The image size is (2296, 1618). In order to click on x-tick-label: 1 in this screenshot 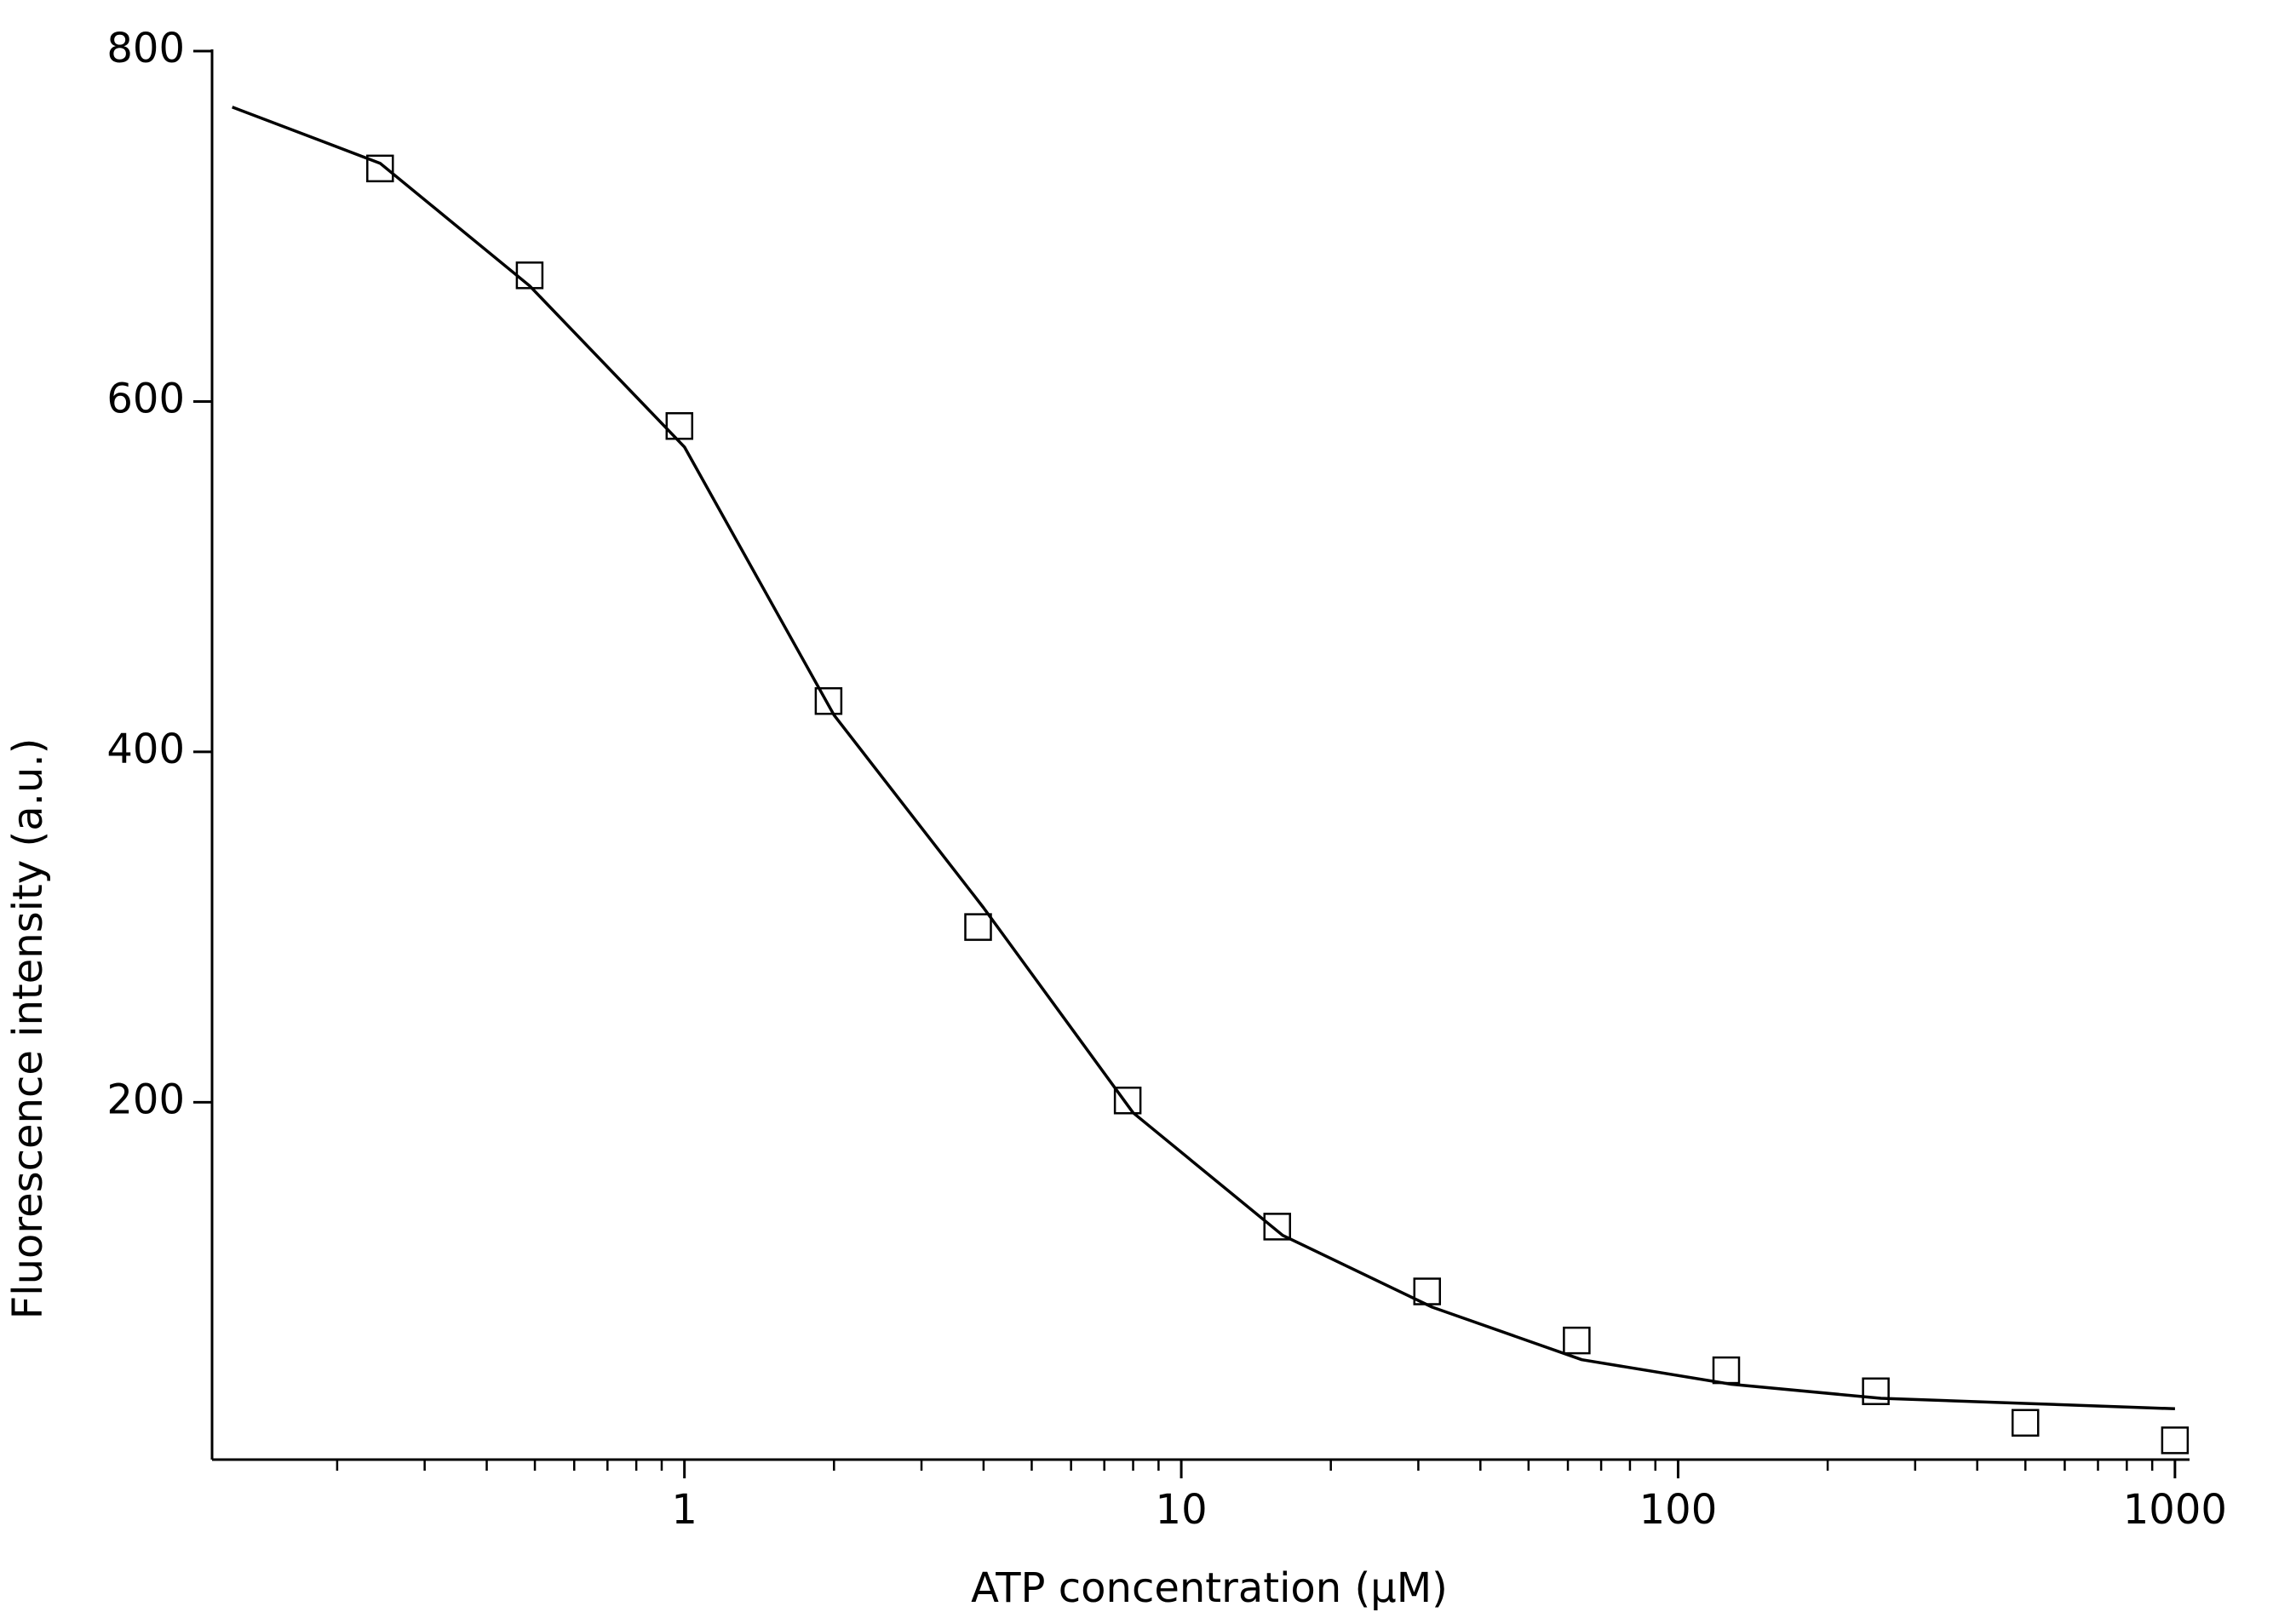, I will do `click(684, 1510)`.